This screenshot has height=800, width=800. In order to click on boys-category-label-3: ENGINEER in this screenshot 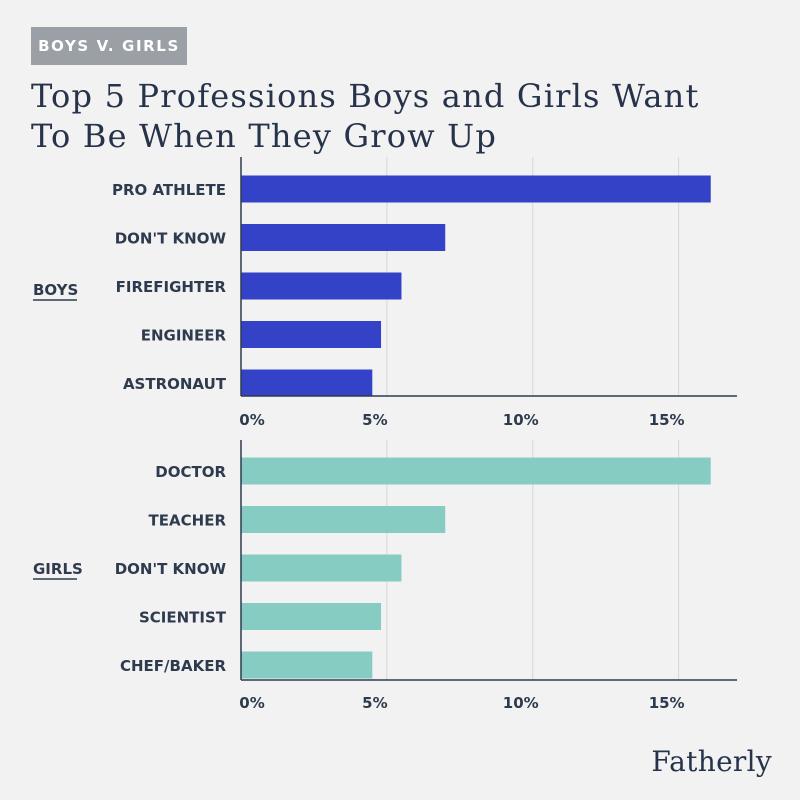, I will do `click(184, 336)`.